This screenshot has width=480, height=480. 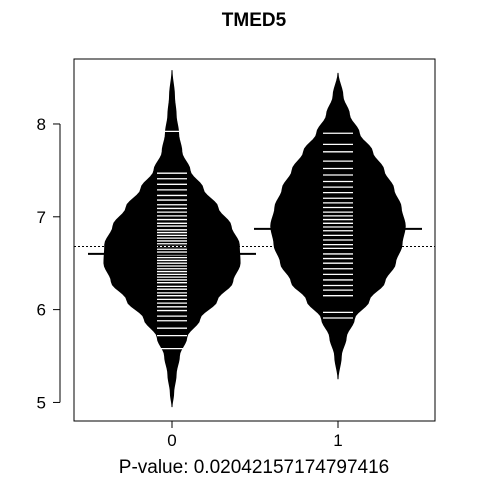 I want to click on y-tick-label: 6, so click(x=41, y=310).